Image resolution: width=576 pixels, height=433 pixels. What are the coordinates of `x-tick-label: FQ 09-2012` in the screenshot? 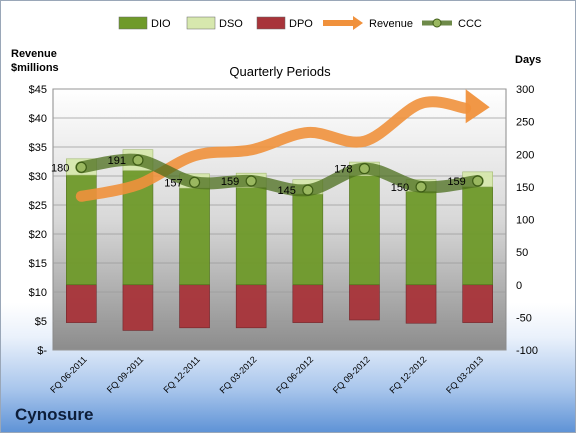 It's located at (351, 374).